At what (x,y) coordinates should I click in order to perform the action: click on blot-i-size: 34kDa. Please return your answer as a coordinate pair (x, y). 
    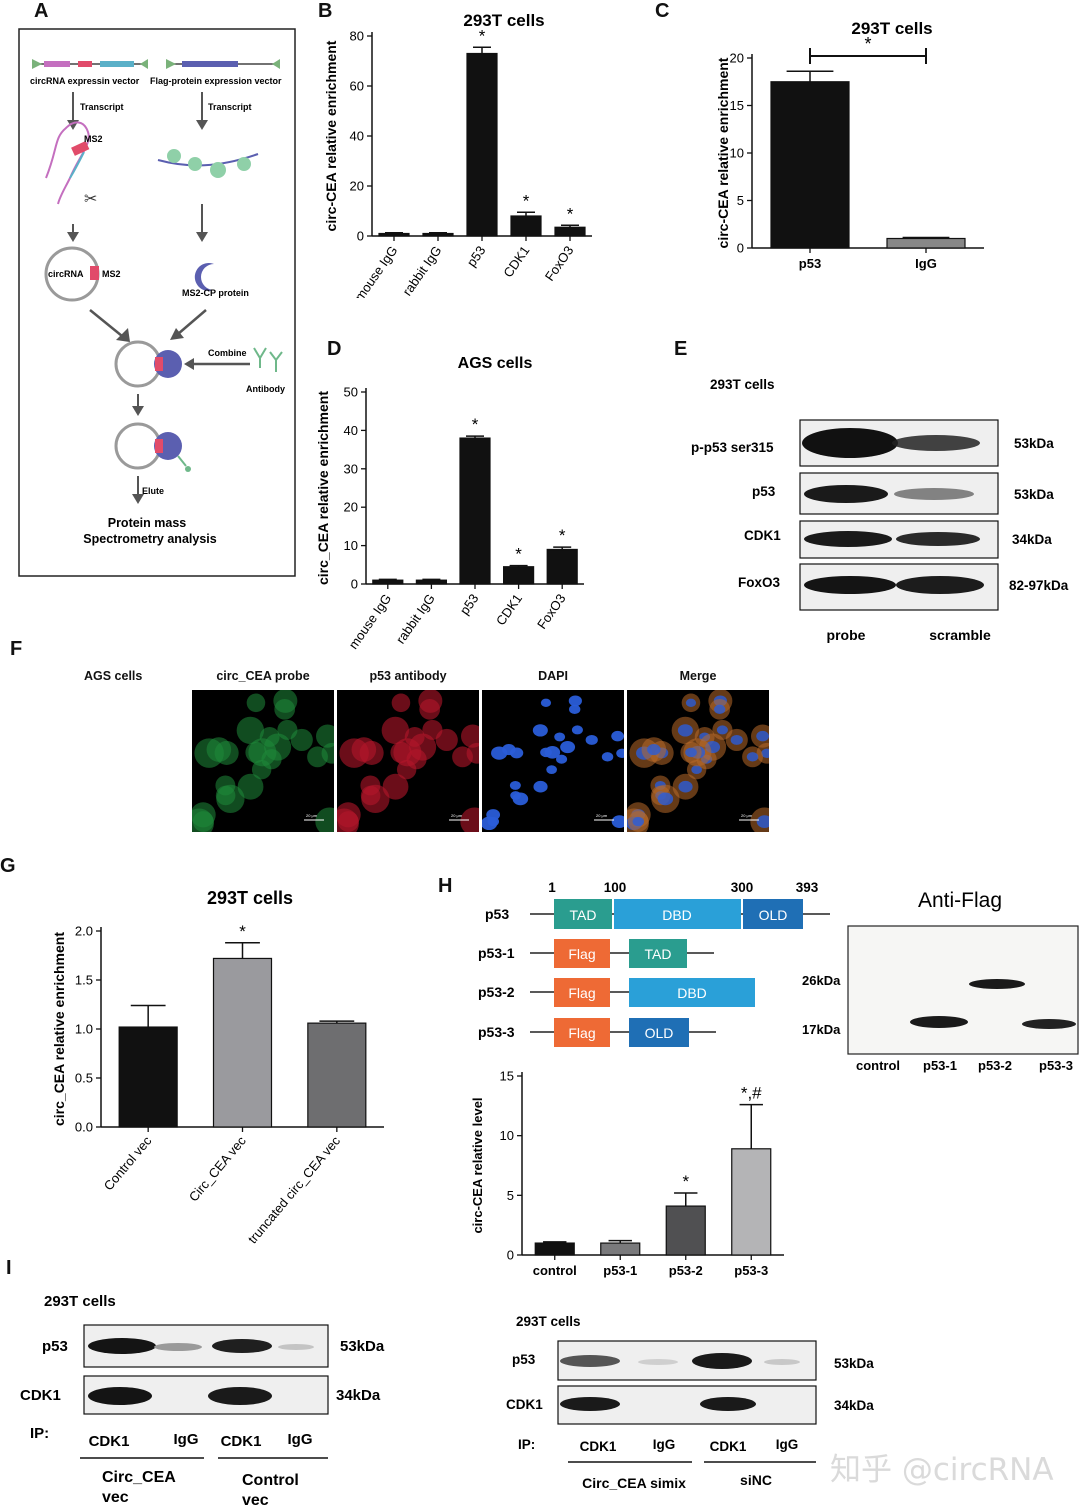
    Looking at the image, I should click on (854, 1405).